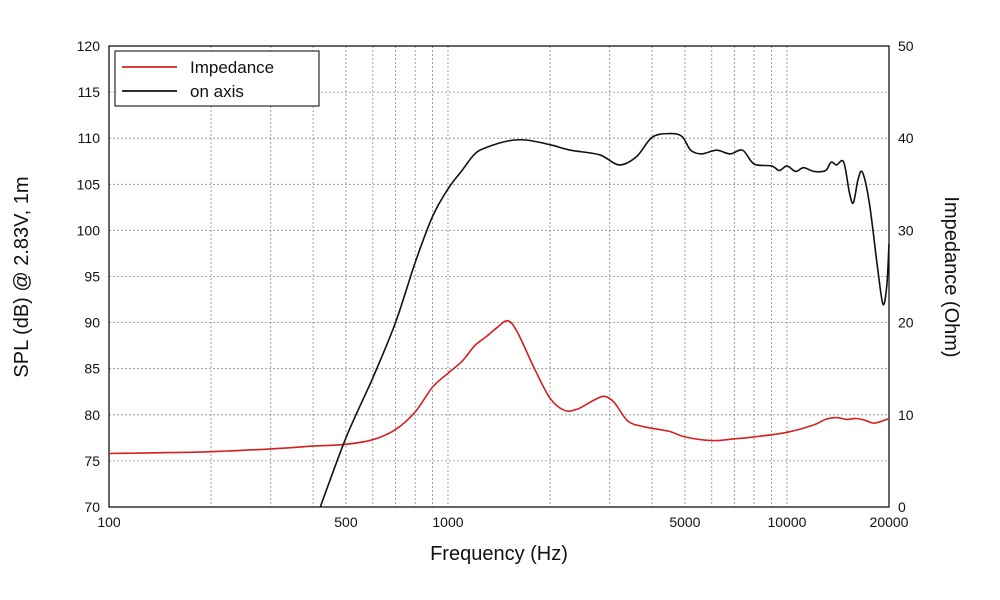 The height and width of the screenshot is (600, 1000). Describe the element at coordinates (89, 138) in the screenshot. I see `y-tick-label: 110` at that location.